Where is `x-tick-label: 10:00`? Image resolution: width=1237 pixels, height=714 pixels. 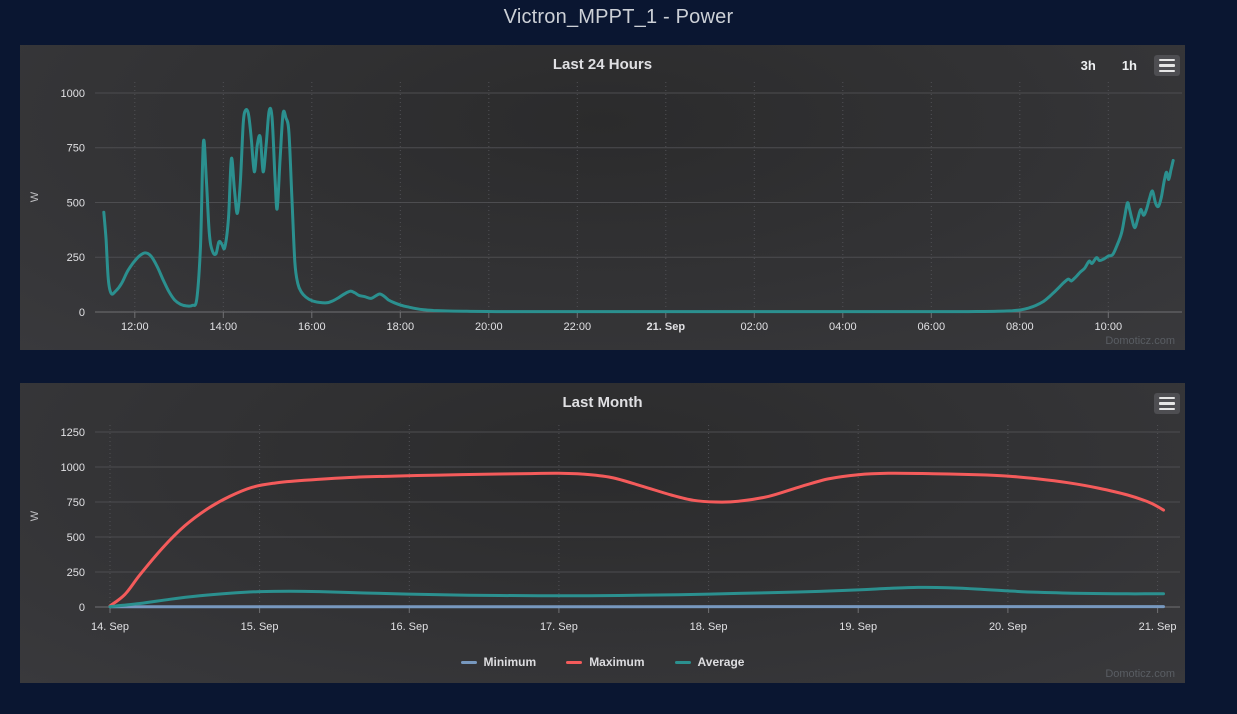
x-tick-label: 10:00 is located at coordinates (1109, 327).